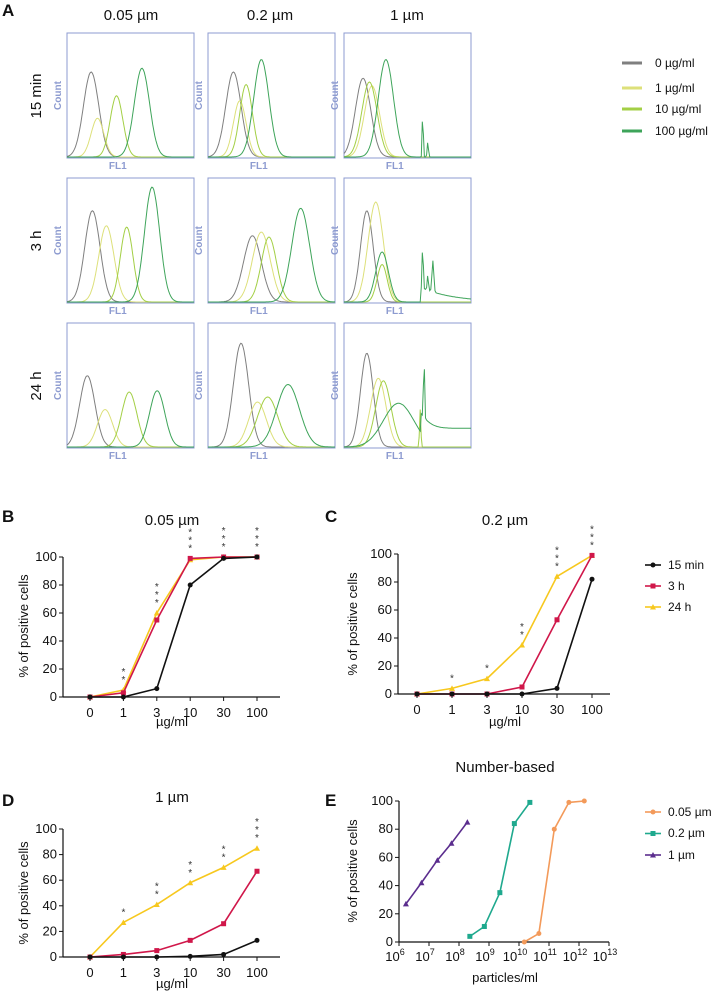  What do you see at coordinates (89, 972) in the screenshot?
I see `x-tick-label: 0` at bounding box center [89, 972].